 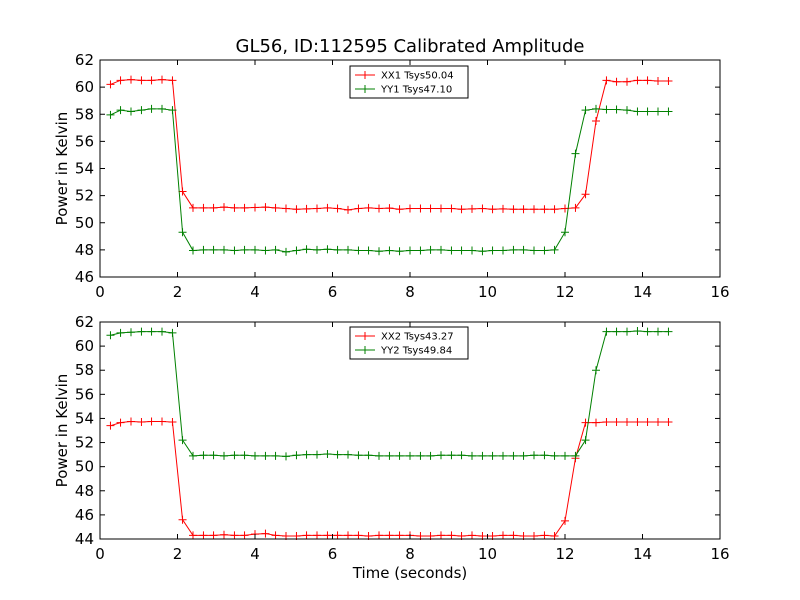 What do you see at coordinates (410, 554) in the screenshot?
I see `x-tick-label: 8` at bounding box center [410, 554].